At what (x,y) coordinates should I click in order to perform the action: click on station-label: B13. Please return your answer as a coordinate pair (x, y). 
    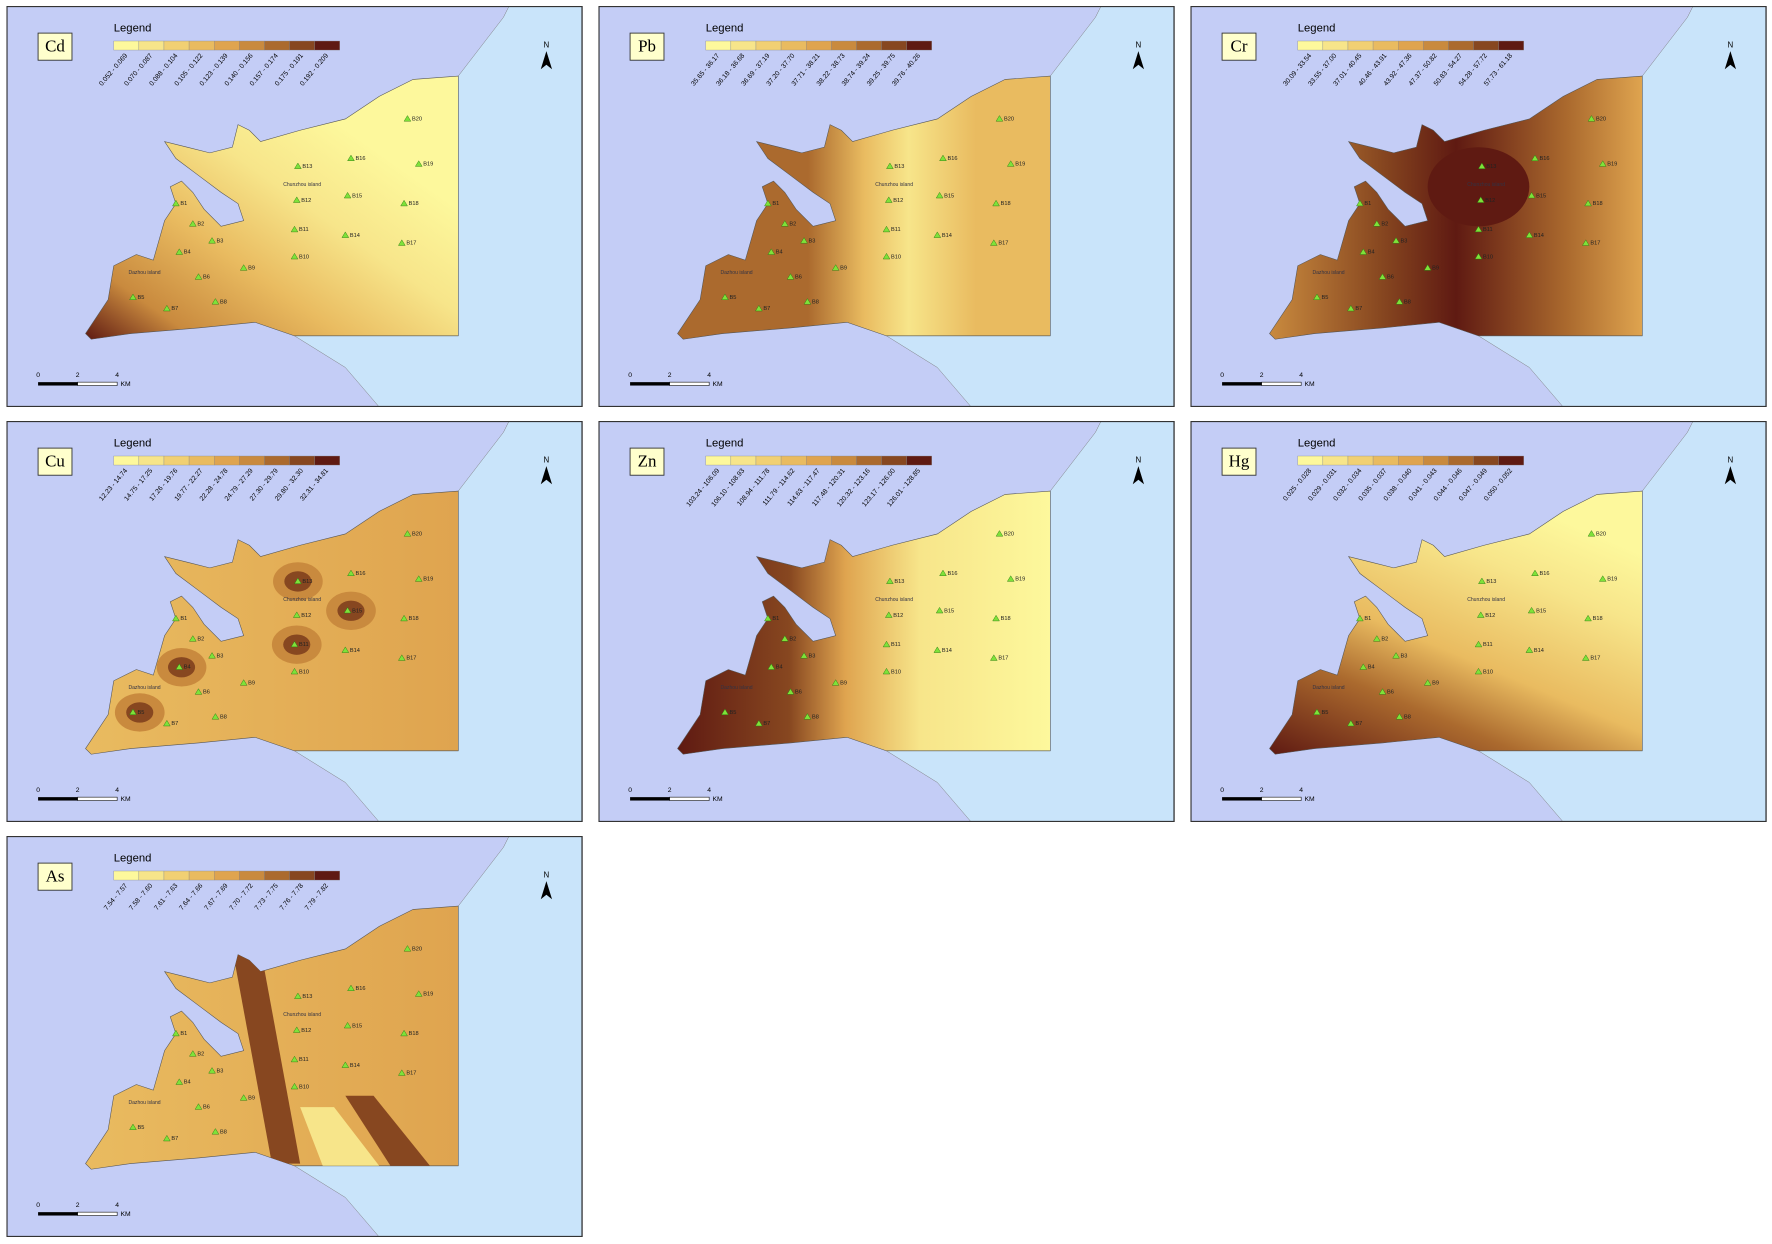
    Looking at the image, I should click on (899, 167).